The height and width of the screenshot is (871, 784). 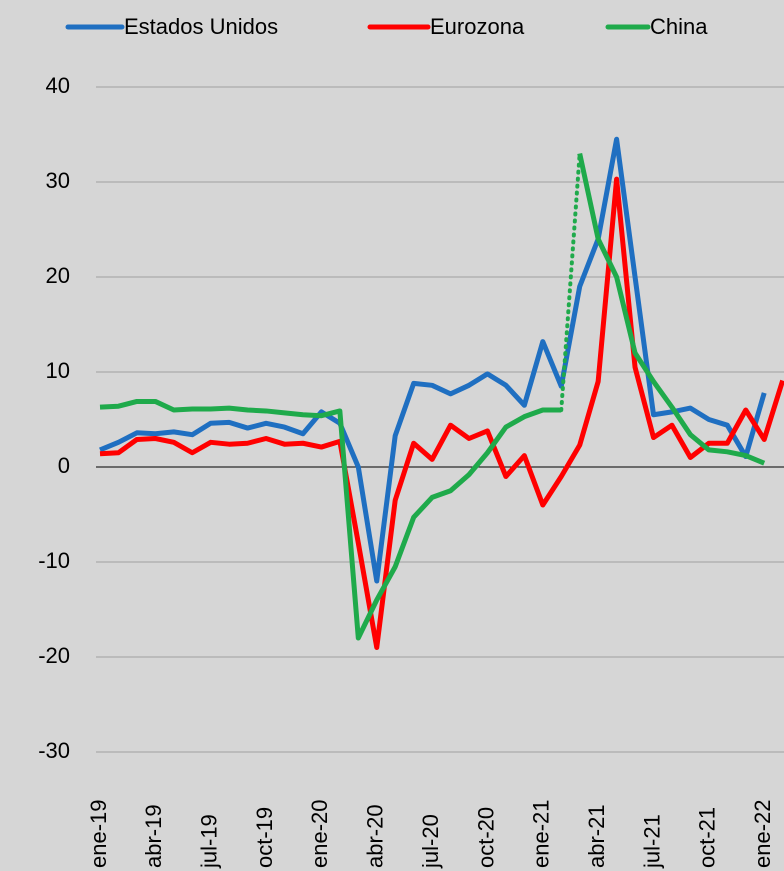 What do you see at coordinates (430, 841) in the screenshot?
I see `x-tick-label: jul-20` at bounding box center [430, 841].